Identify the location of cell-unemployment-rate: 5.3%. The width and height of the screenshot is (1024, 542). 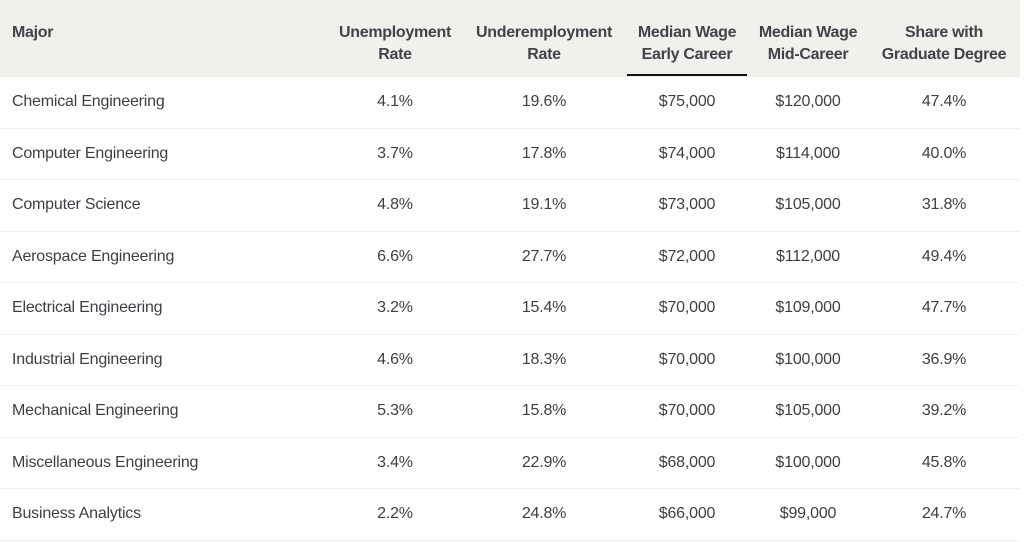
(395, 411).